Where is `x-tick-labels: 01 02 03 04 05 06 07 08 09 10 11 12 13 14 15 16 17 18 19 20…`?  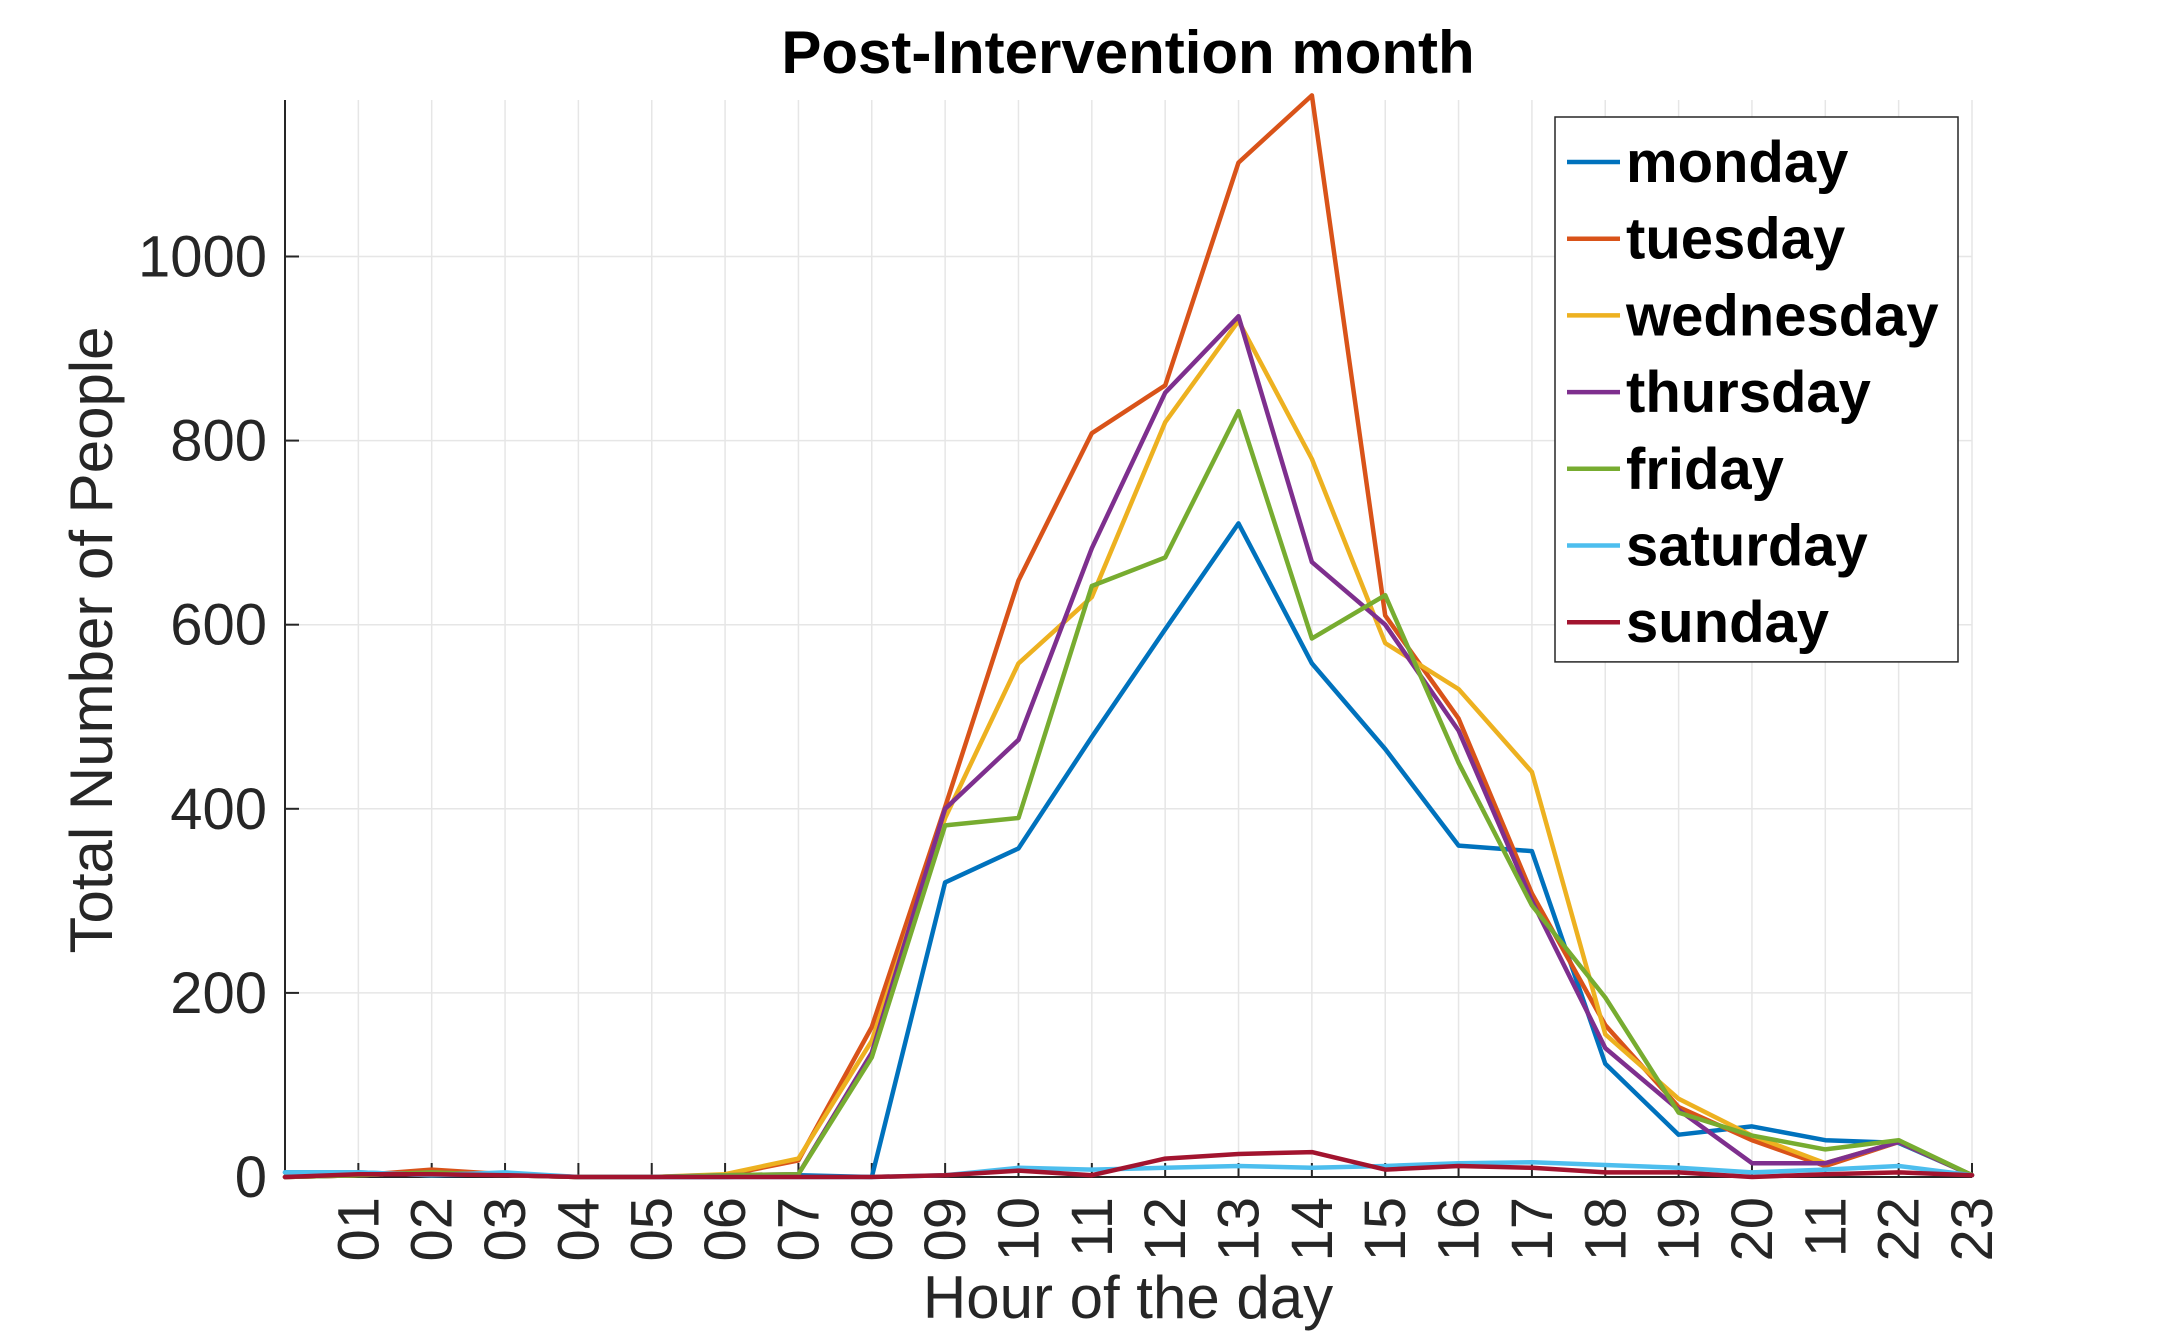
x-tick-labels: 01 02 03 04 05 06 07 08 09 10 11 12 13 14 15 16 17 18 19 20… is located at coordinates (1165, 1229).